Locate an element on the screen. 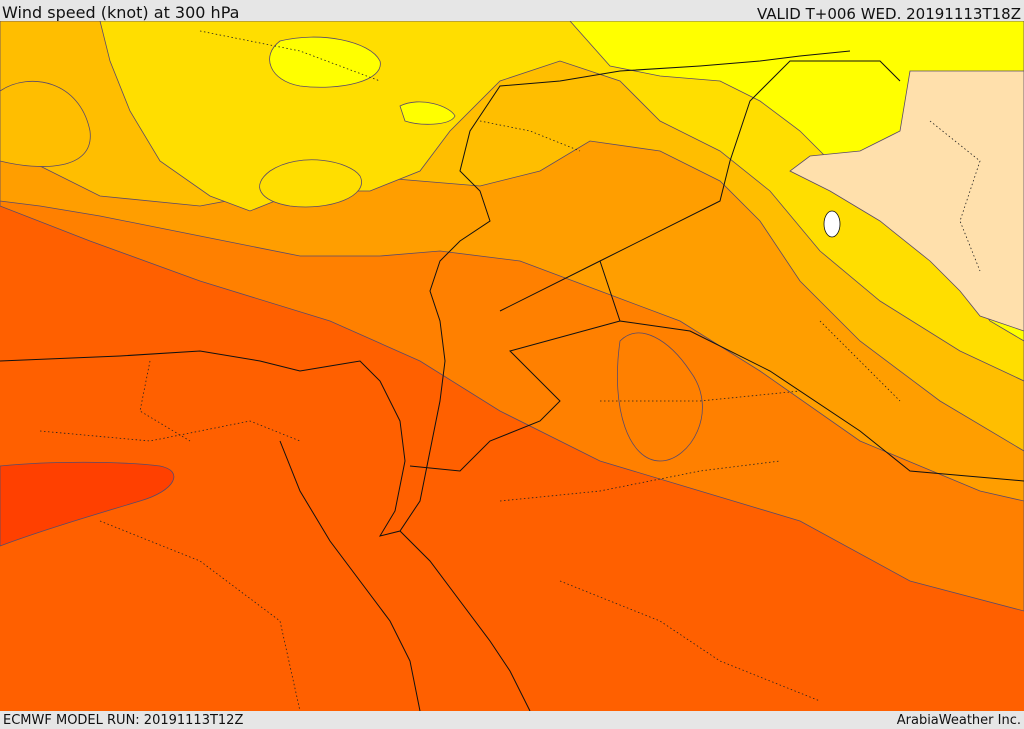 The width and height of the screenshot is (1024, 729). band-gold-patch is located at coordinates (45, 123).